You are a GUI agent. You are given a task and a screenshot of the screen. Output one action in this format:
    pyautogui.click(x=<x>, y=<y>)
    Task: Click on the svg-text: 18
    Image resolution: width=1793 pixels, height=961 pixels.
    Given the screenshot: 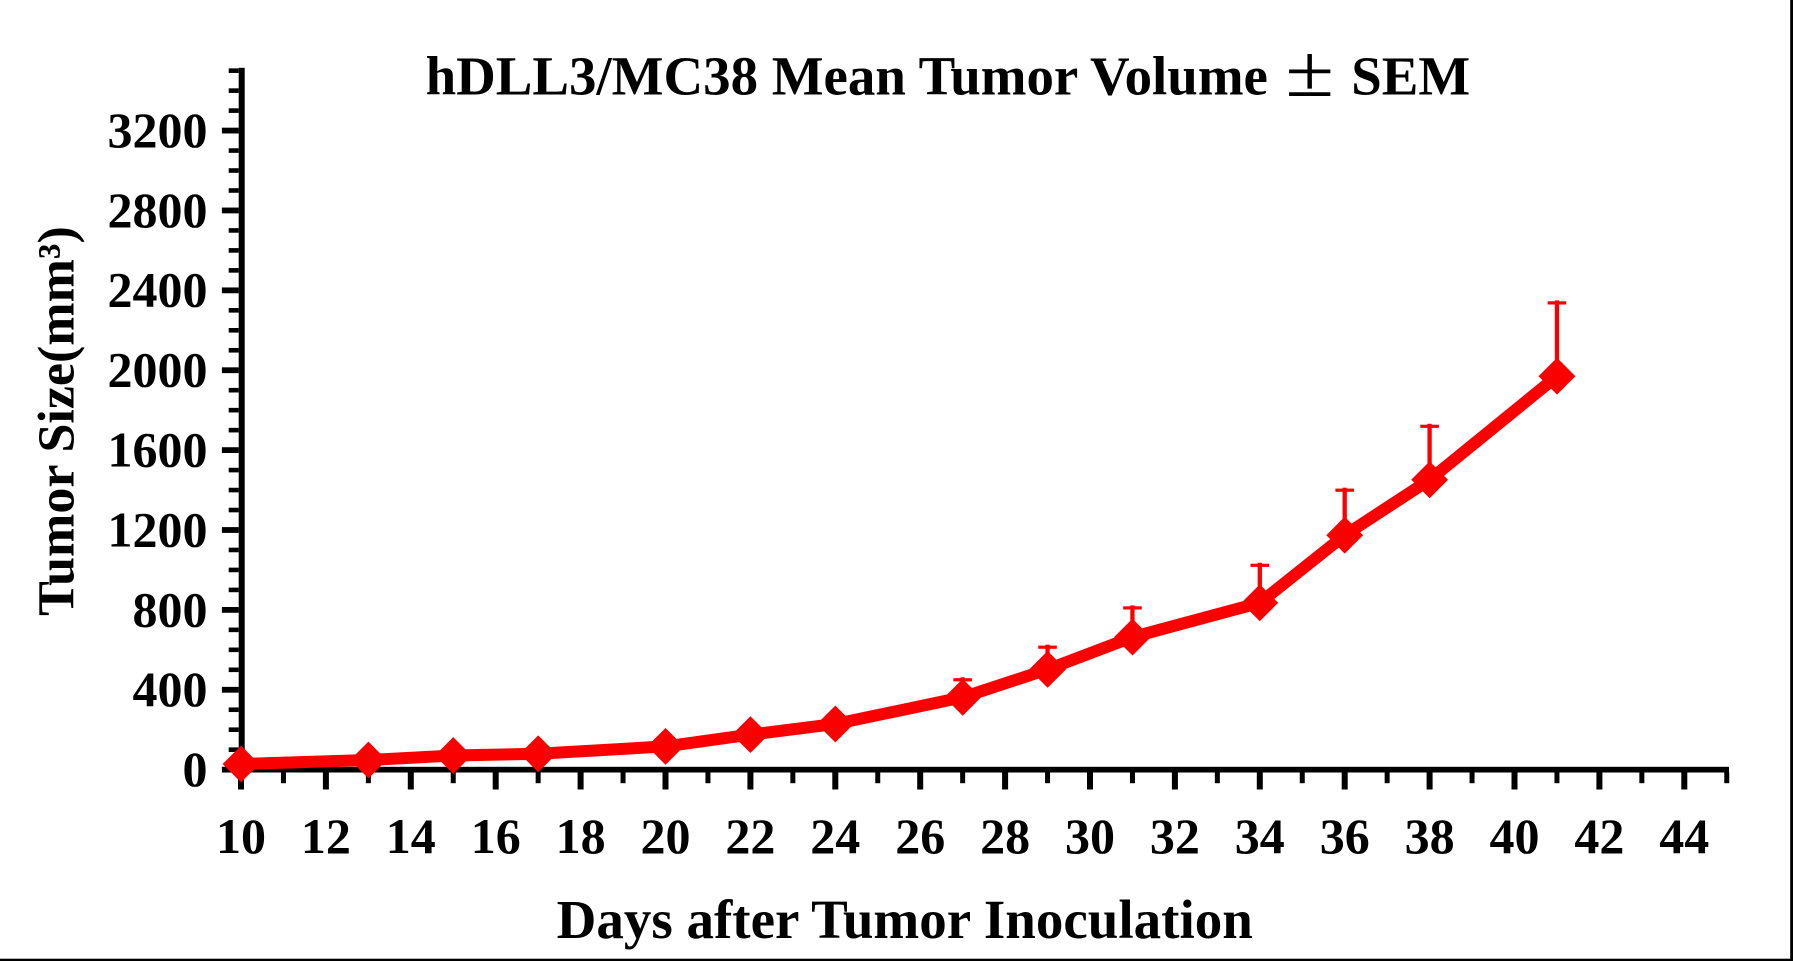 What is the action you would take?
    pyautogui.click(x=581, y=836)
    